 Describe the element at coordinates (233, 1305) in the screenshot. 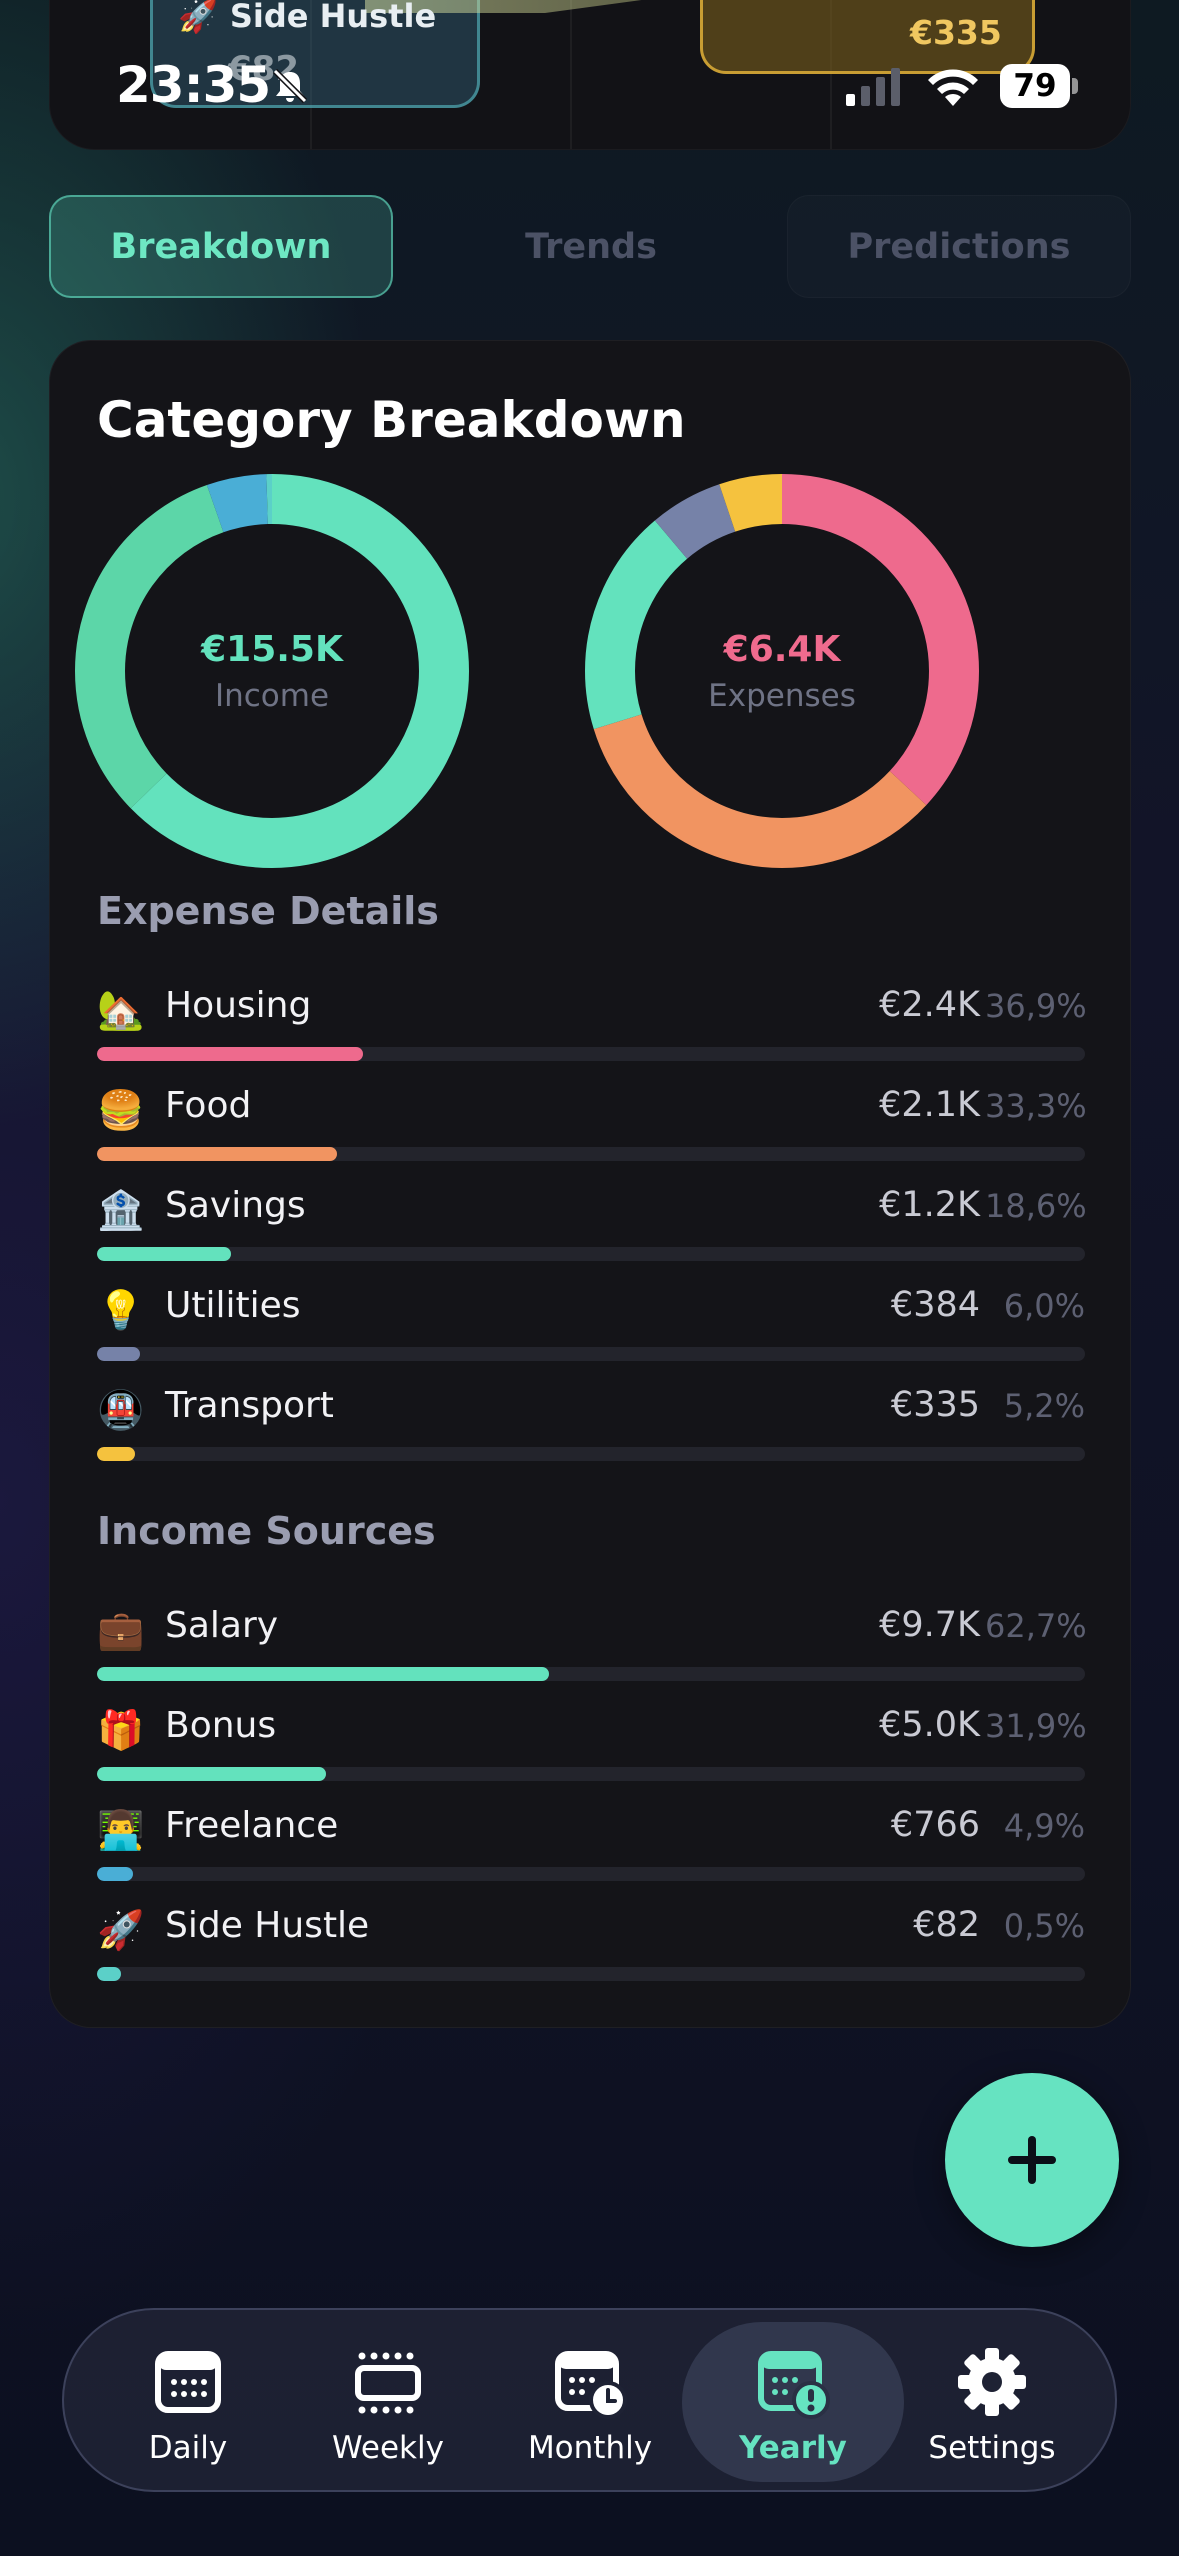

I see `category-label: Utilities` at that location.